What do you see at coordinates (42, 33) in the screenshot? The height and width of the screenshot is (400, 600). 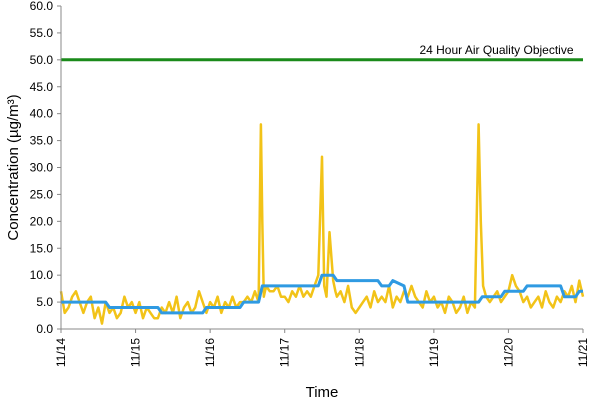 I see `y-tick-label: 55.0` at bounding box center [42, 33].